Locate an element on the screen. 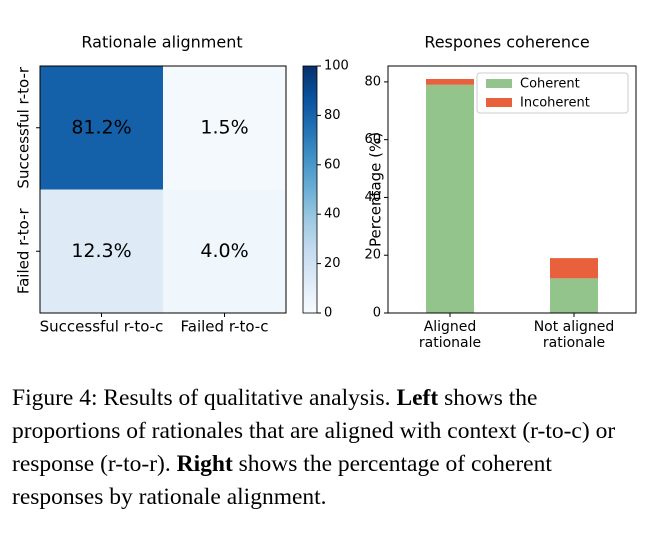  legend-box is located at coordinates (552, 93).